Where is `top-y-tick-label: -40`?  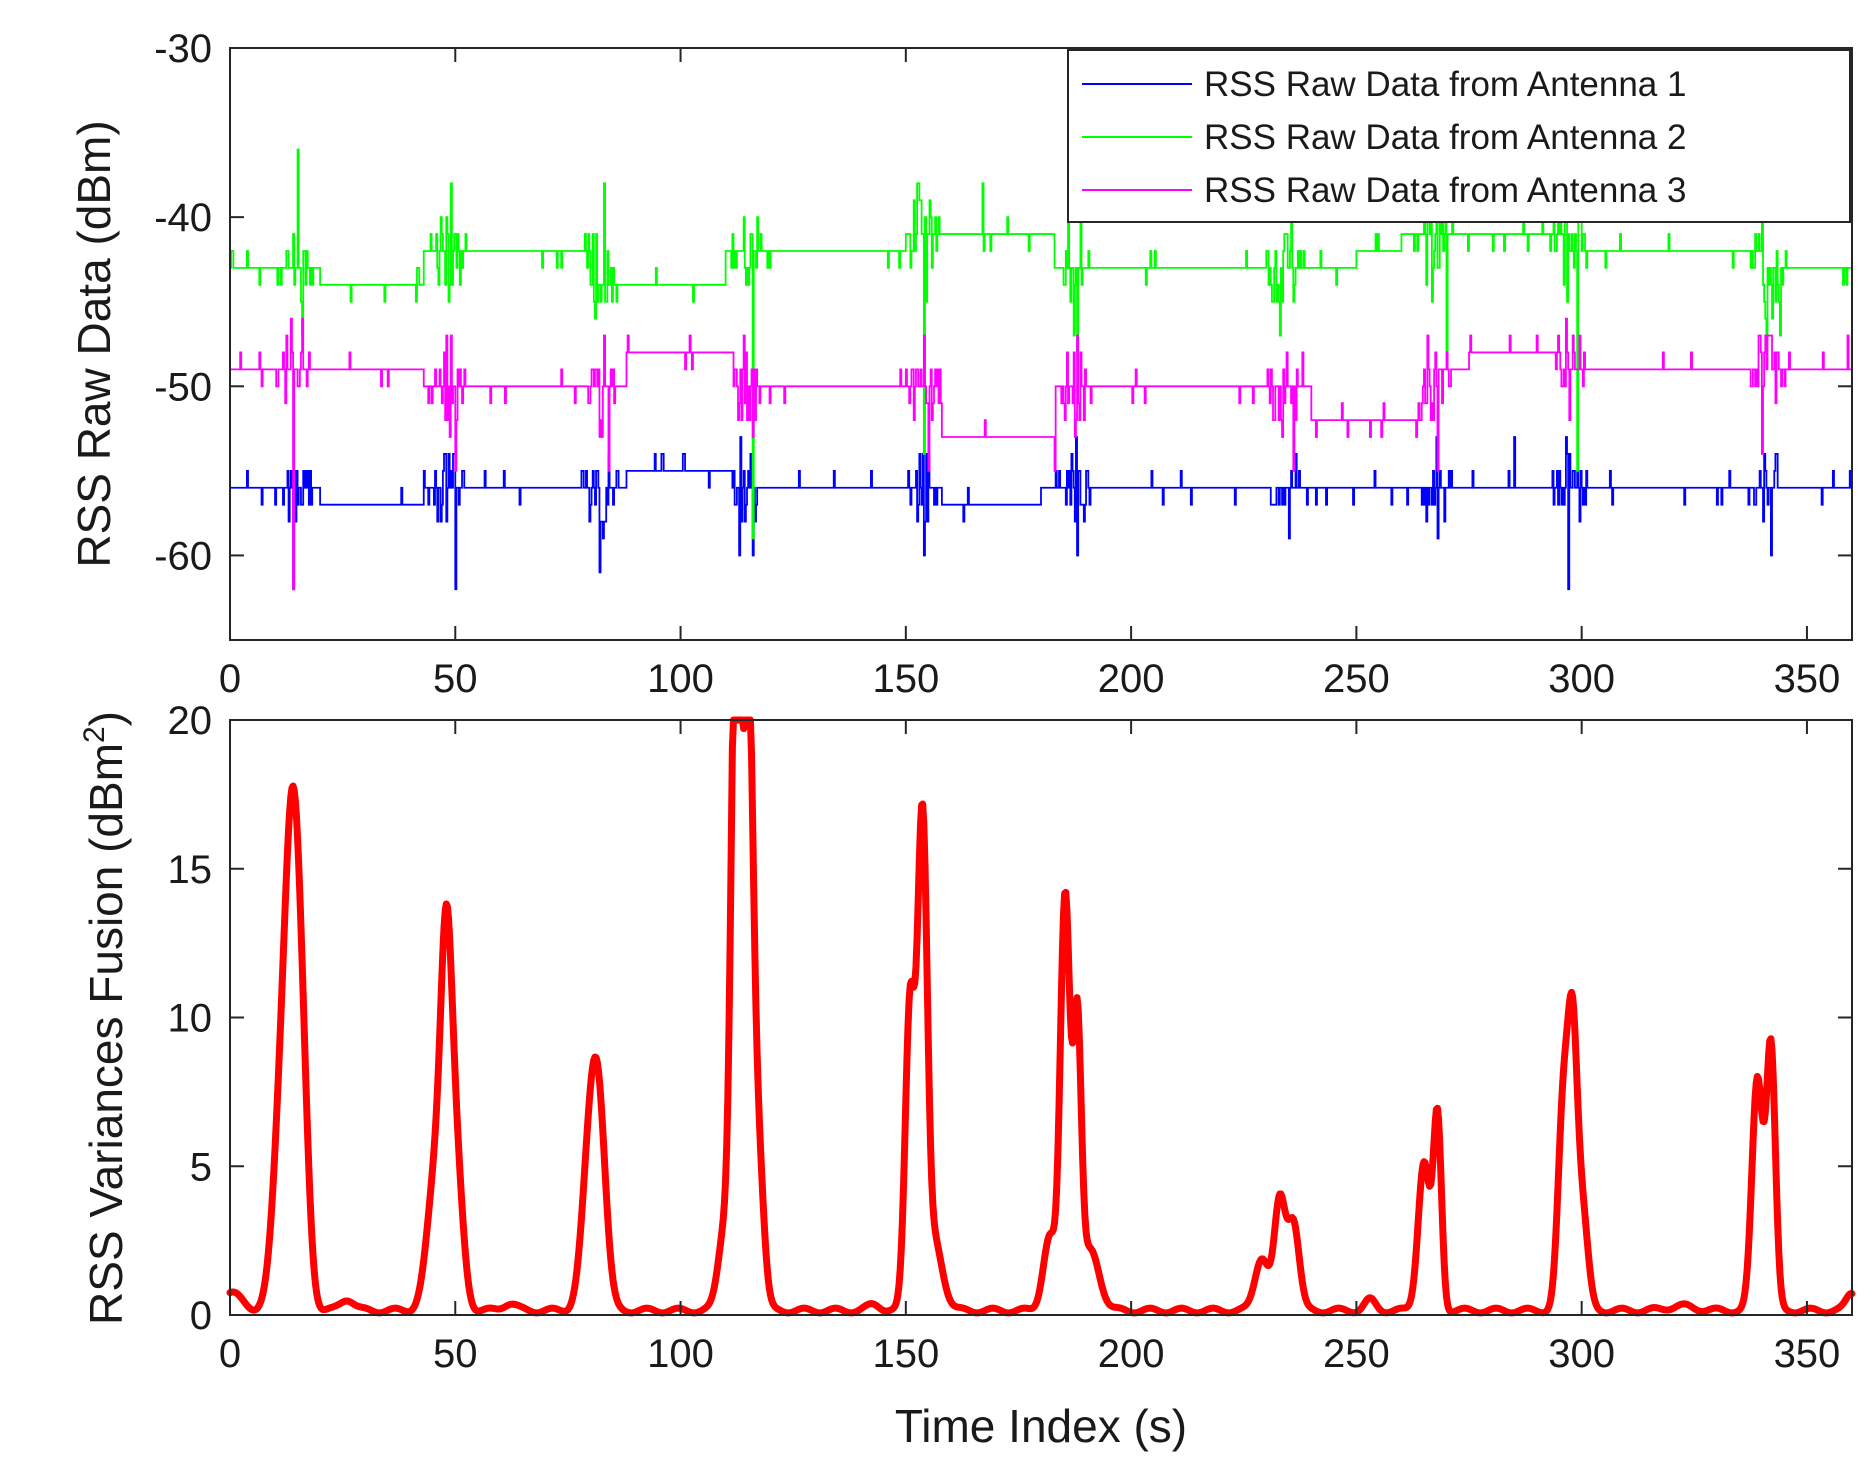
top-y-tick-label: -40 is located at coordinates (183, 218).